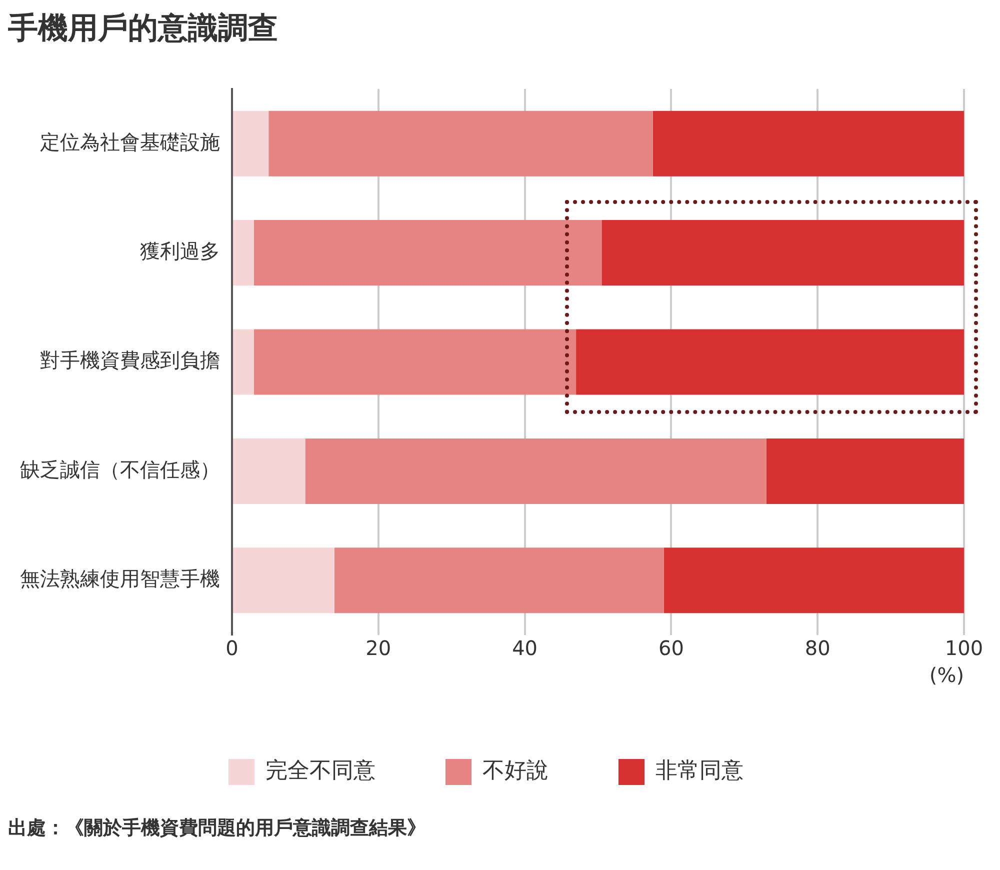  Describe the element at coordinates (817, 648) in the screenshot. I see `x-tick-label: 80` at that location.